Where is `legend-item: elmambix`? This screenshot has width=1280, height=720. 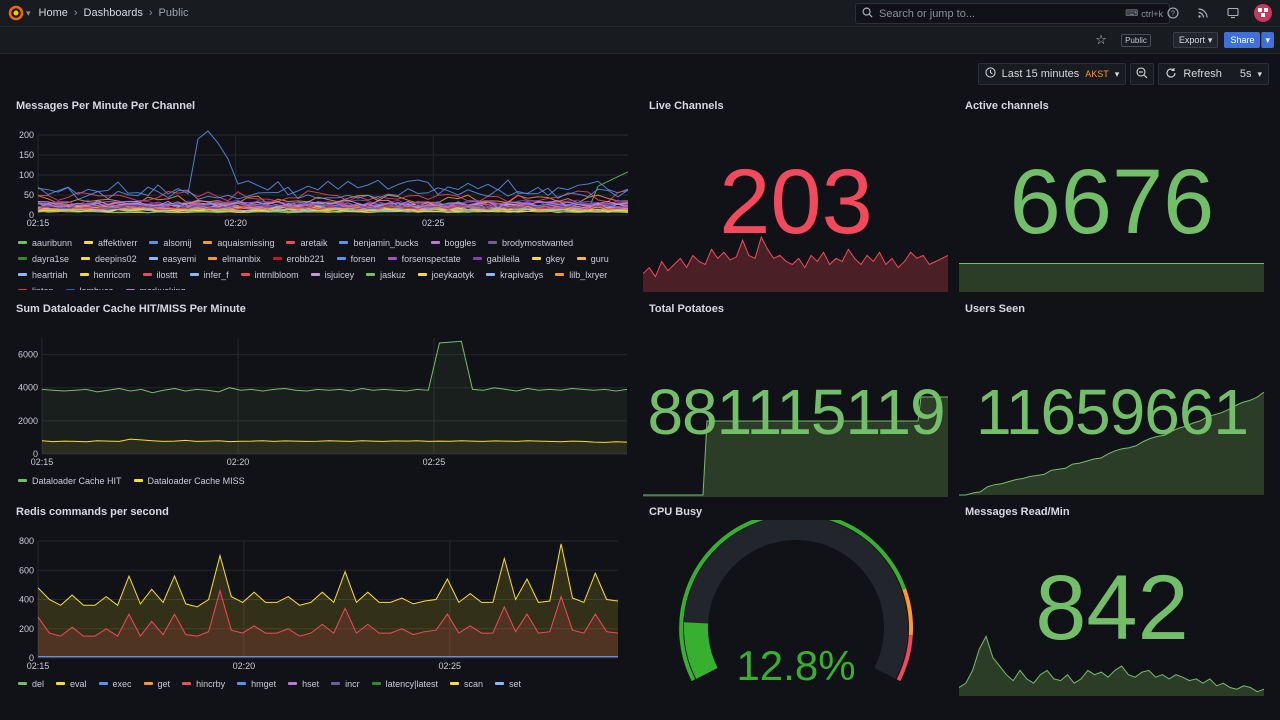 legend-item: elmambix is located at coordinates (234, 258).